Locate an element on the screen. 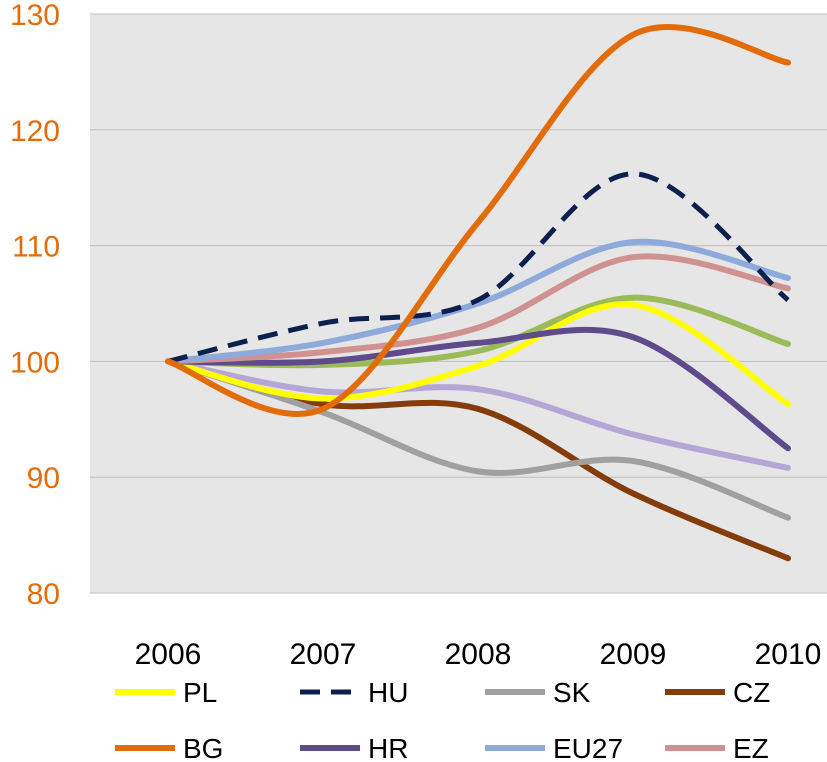 This screenshot has height=762, width=827. legend-label-ez: EZ is located at coordinates (751, 747).